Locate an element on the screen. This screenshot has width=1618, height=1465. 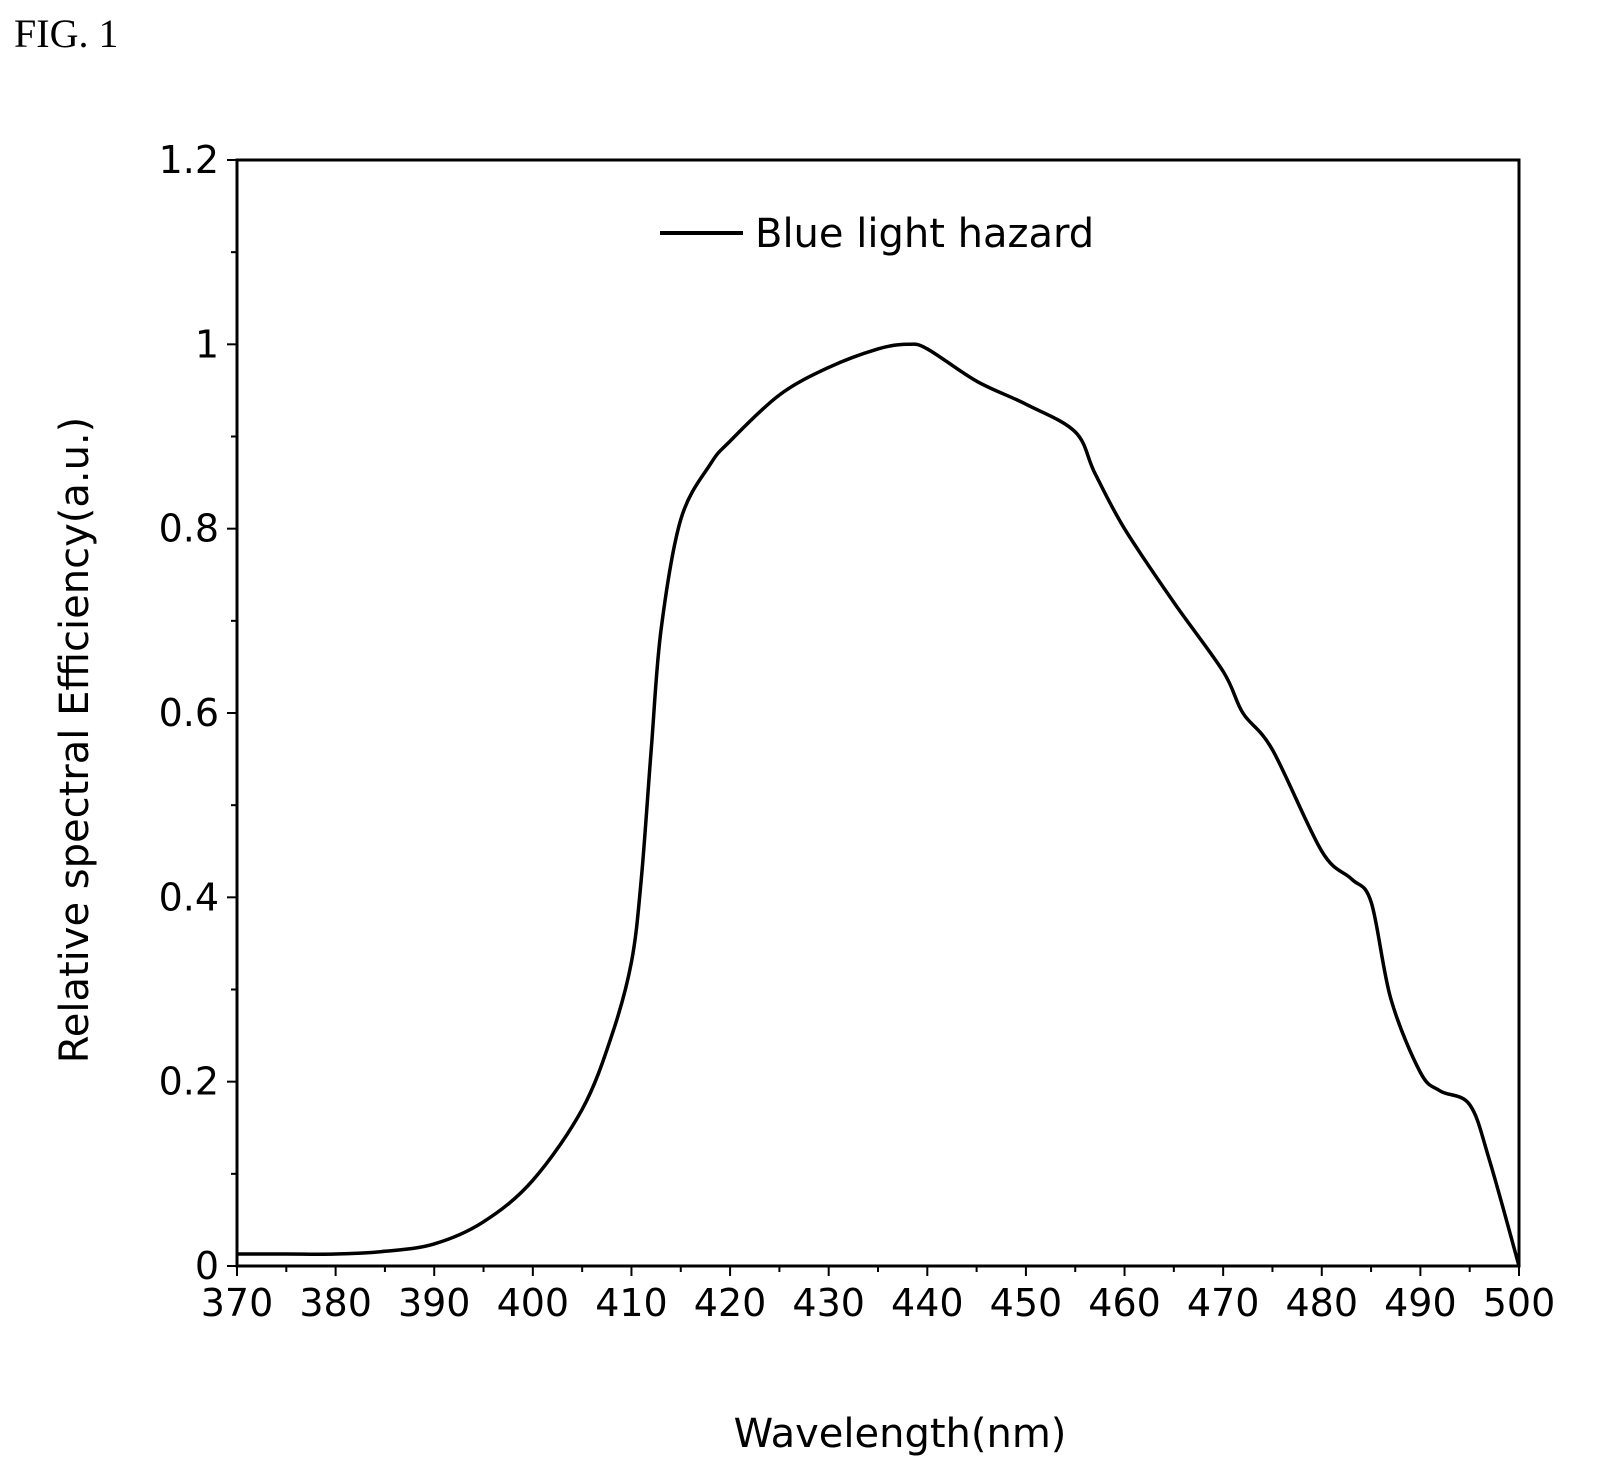
legend: Blue light hazard is located at coordinates (877, 234).